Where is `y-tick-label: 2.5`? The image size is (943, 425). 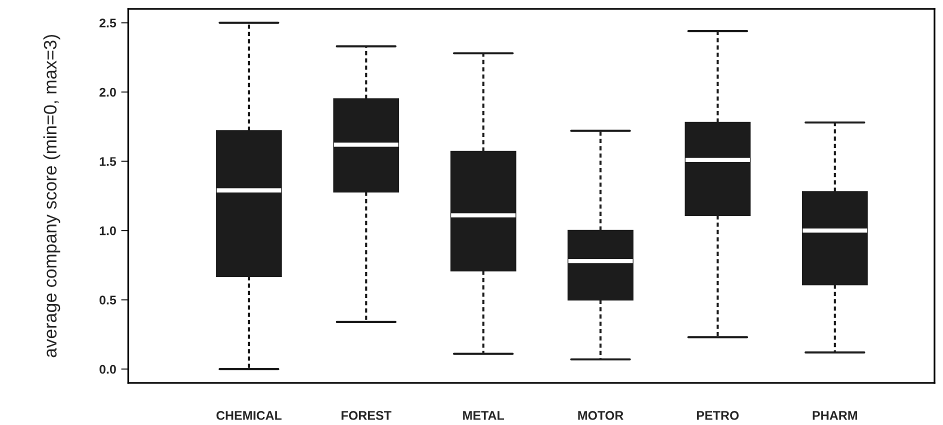
y-tick-label: 2.5 is located at coordinates (108, 23).